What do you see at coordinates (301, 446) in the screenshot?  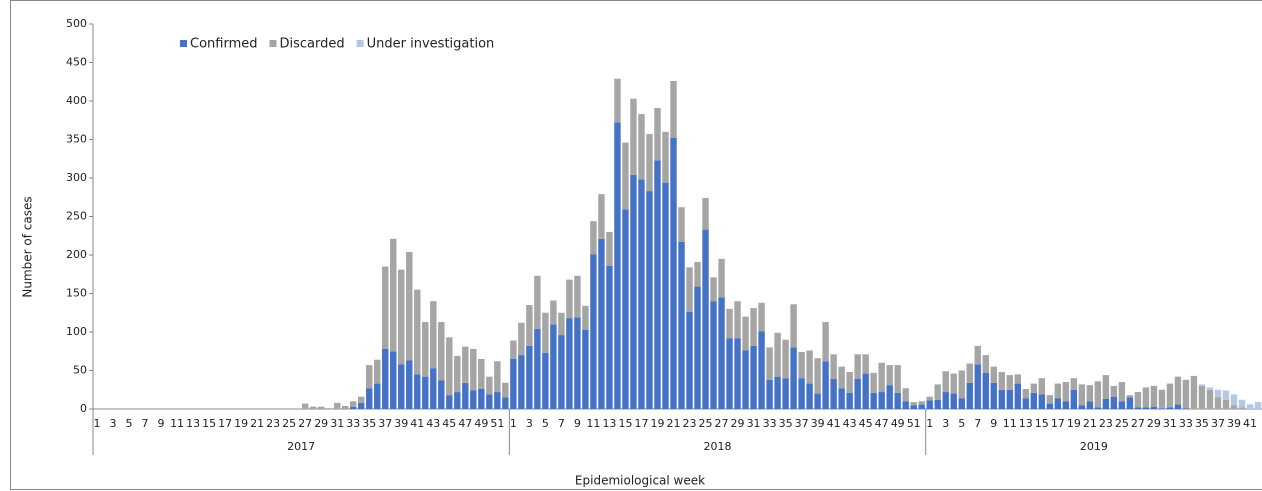 I see `group-label: 2017` at bounding box center [301, 446].